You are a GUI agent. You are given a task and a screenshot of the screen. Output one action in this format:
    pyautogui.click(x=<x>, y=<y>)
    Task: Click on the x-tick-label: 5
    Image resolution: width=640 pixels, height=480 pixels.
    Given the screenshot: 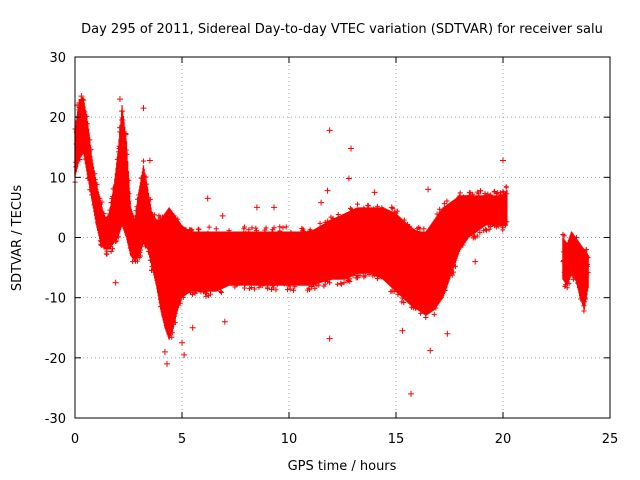 What is the action you would take?
    pyautogui.click(x=182, y=439)
    